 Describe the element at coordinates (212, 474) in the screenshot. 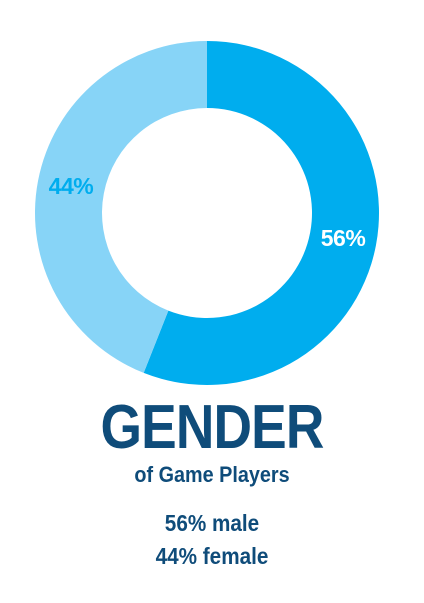

I see `chart-subtitle: of Game Players` at that location.